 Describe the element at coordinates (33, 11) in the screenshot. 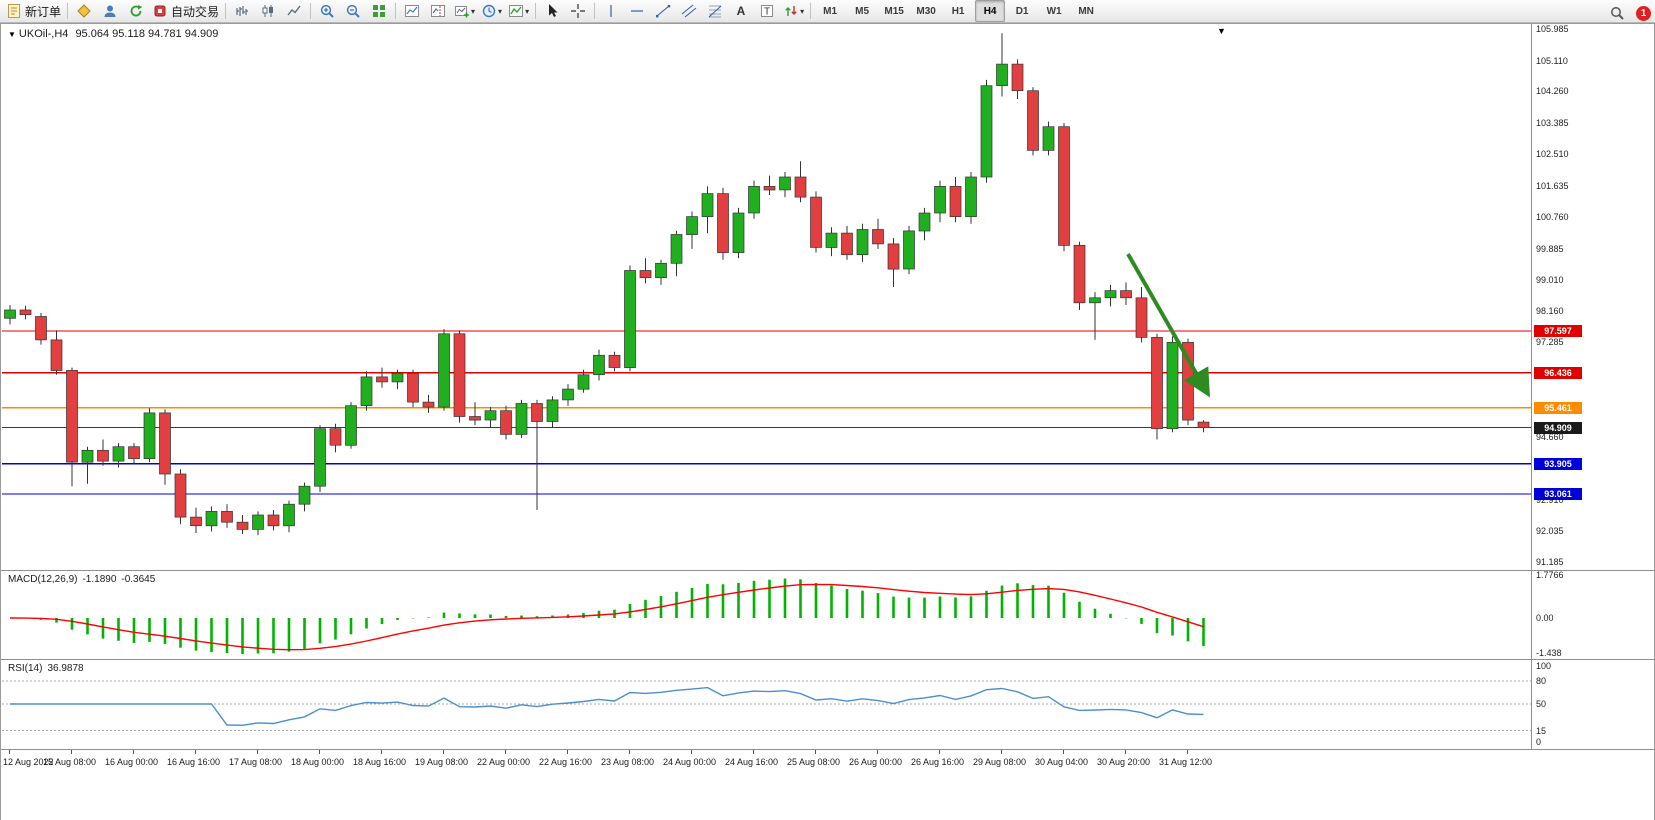

I see `new-order-button: 新订单` at that location.